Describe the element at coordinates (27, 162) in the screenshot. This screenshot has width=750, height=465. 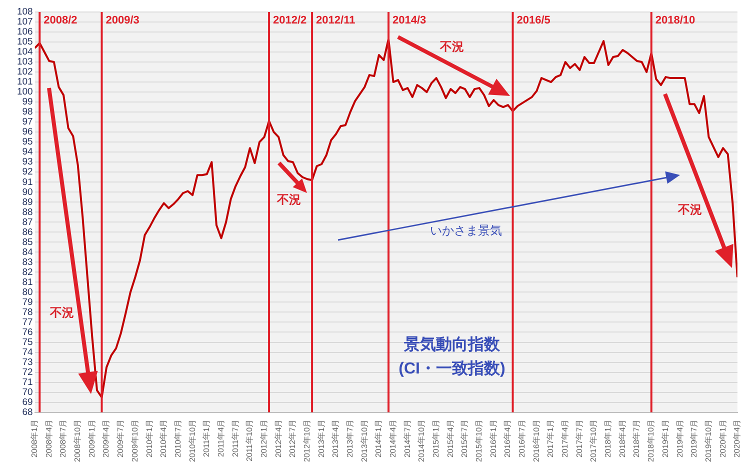
I see `y-tick-label: 93` at that location.